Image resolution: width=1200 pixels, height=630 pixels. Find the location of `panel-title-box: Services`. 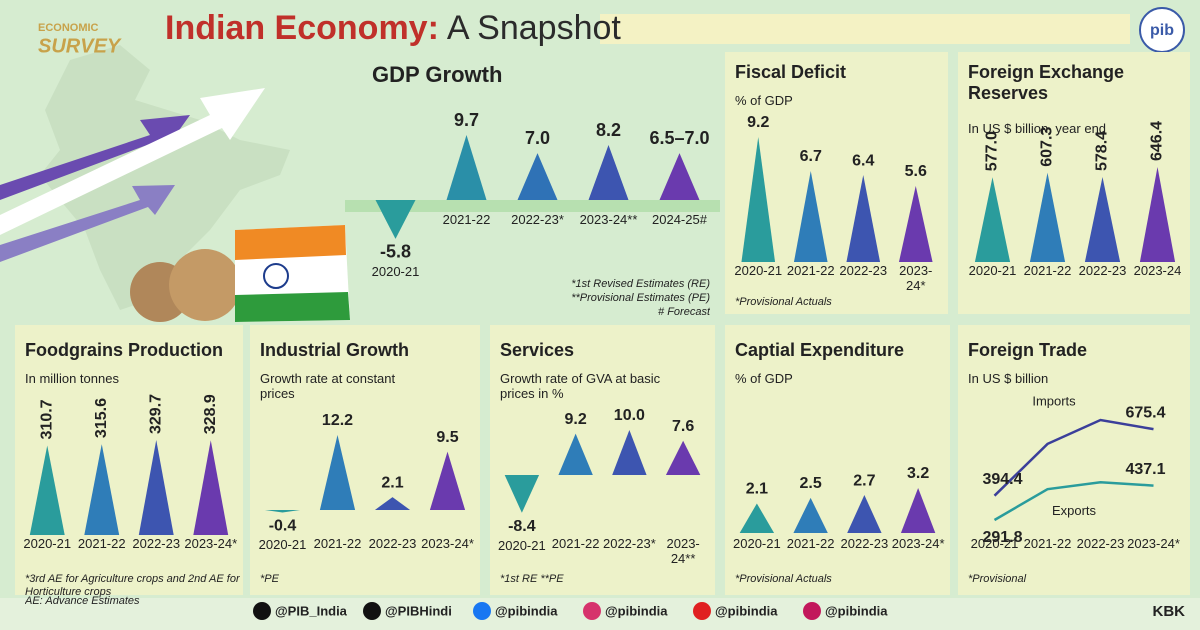

panel-title-box: Services is located at coordinates (537, 350).